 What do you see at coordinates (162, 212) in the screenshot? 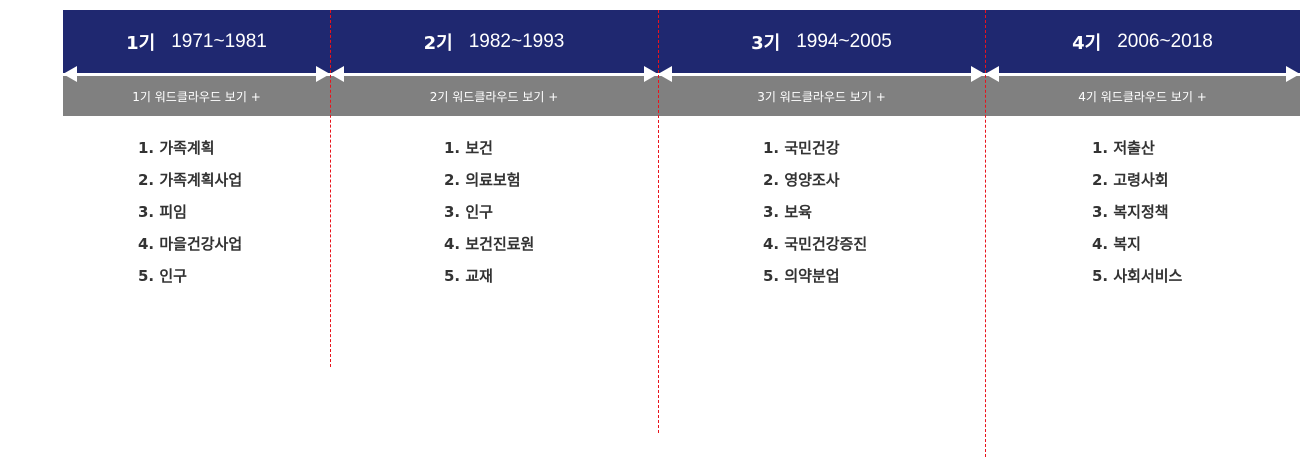
I see `keyword-item: 3. 피임` at bounding box center [162, 212].